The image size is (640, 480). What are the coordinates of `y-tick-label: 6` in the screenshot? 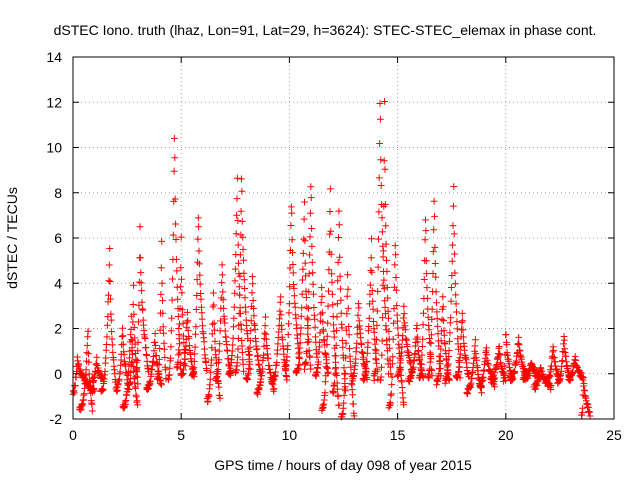 It's located at (58, 238).